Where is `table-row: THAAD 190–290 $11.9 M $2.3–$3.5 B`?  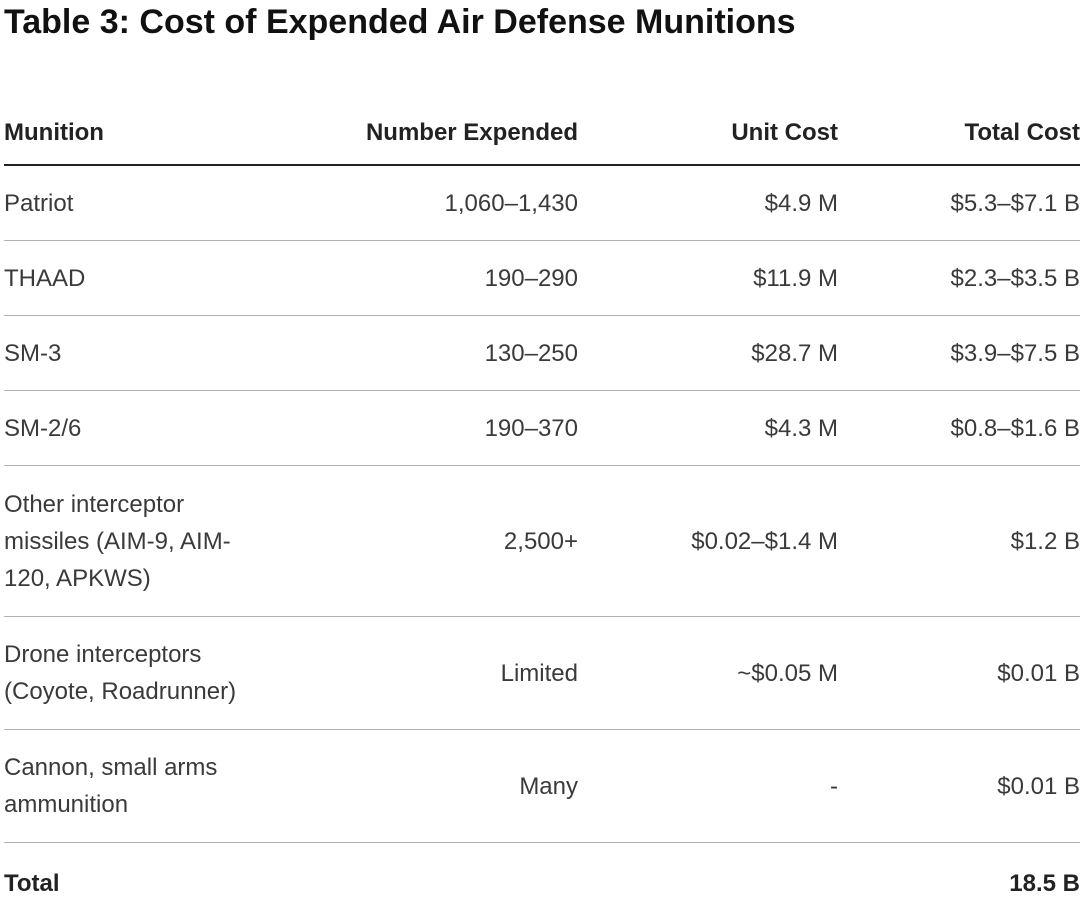
table-row: THAAD 190–290 $11.9 M $2.3–$3.5 B is located at coordinates (542, 278).